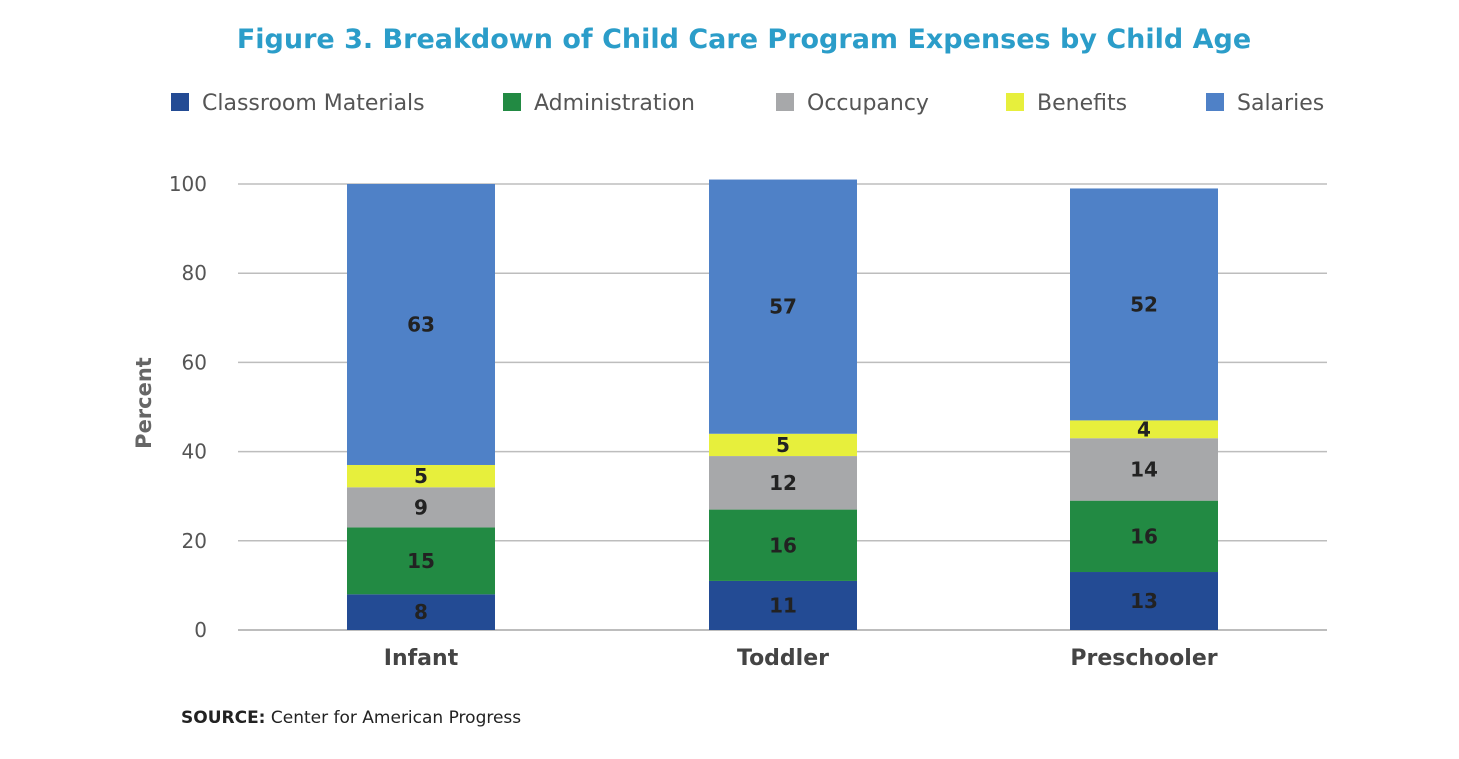 The image size is (1459, 759). Describe the element at coordinates (1143, 658) in the screenshot. I see `x-tick-label-preschooler: Preschooler` at that location.